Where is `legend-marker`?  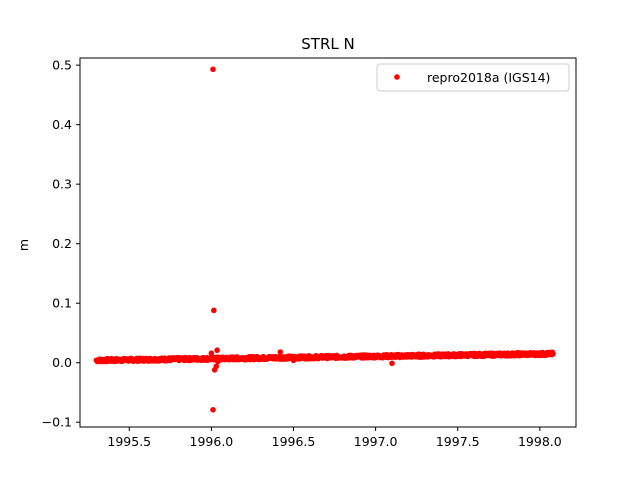 legend-marker is located at coordinates (397, 77).